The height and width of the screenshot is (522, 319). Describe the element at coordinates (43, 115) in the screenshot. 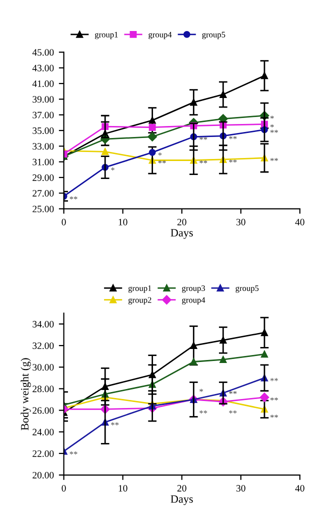

I see `y-tick-label: 37.00` at that location.